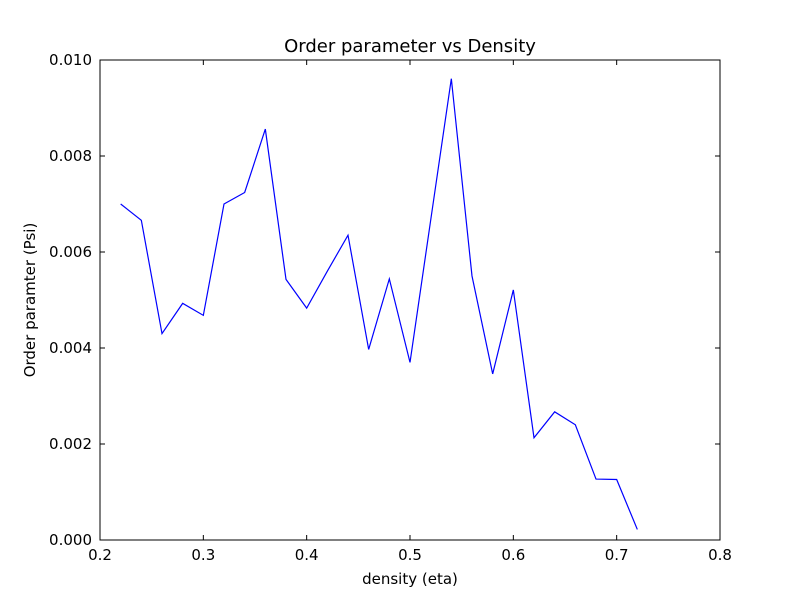  Describe the element at coordinates (720, 555) in the screenshot. I see `x-tick-label: 0.8` at that location.